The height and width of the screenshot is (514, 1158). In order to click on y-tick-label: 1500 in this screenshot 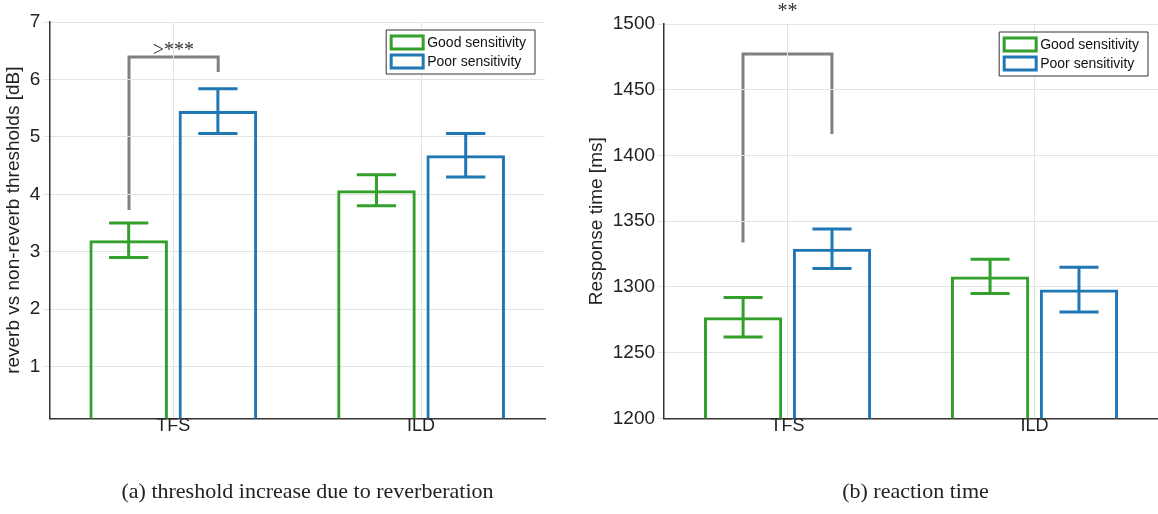, I will do `click(634, 23)`.